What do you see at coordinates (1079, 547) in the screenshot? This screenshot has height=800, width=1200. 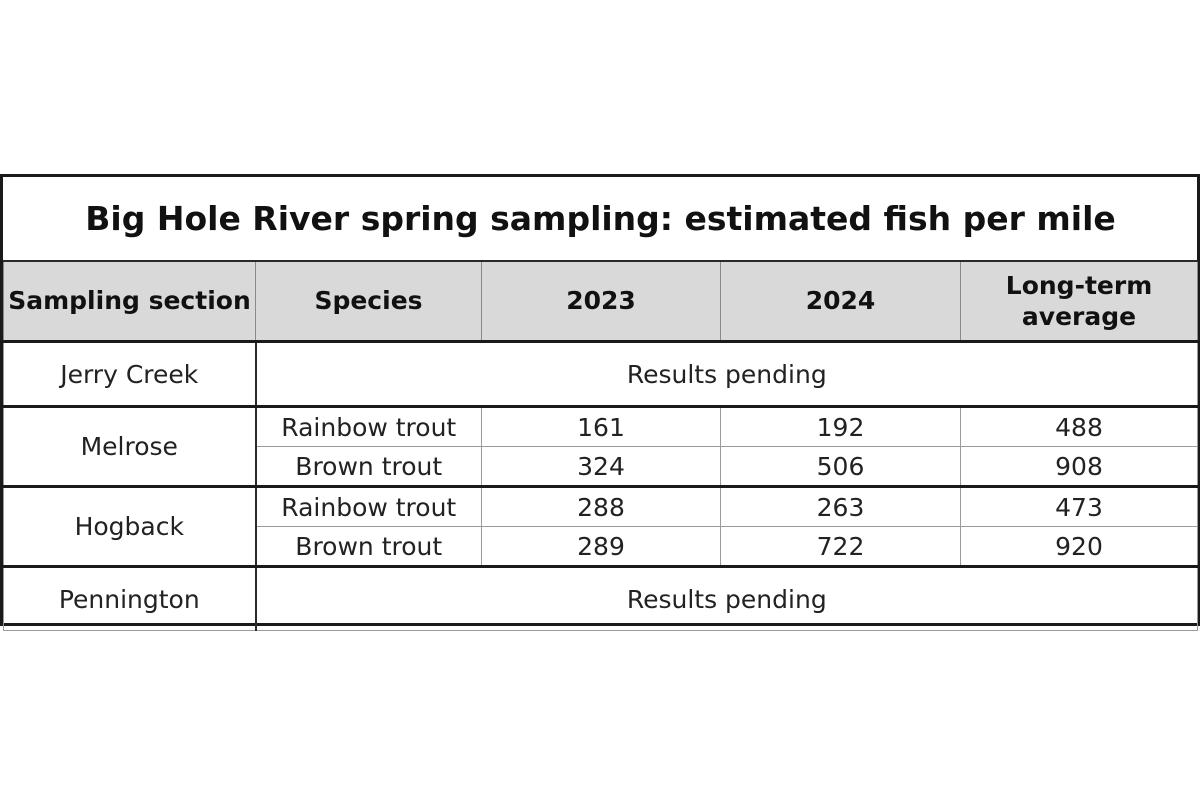 I see `value-long-term-average: 920` at bounding box center [1079, 547].